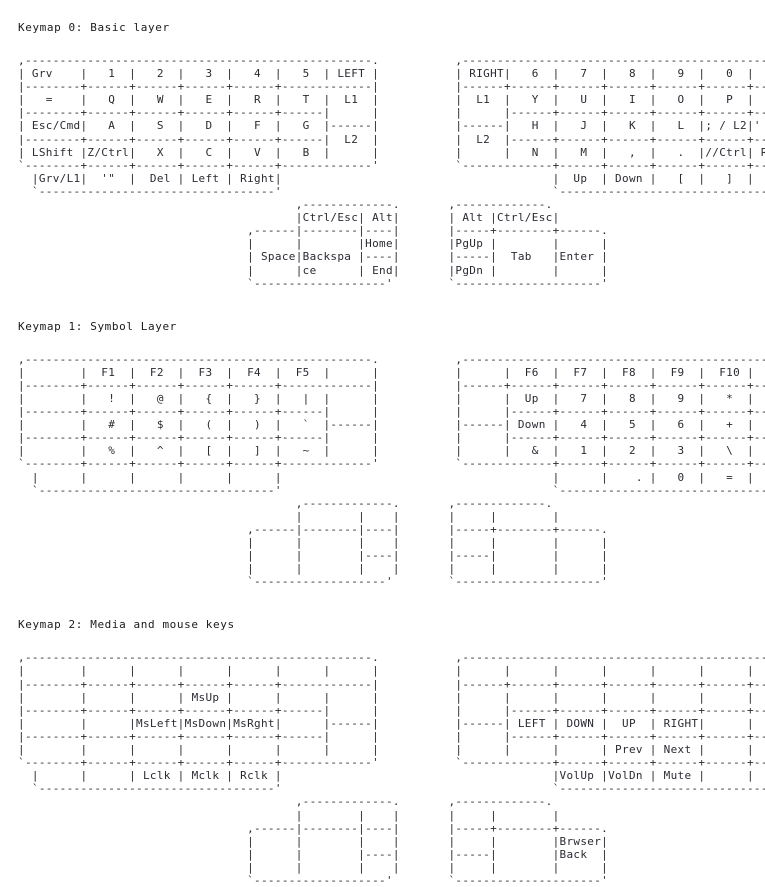  What do you see at coordinates (97, 326) in the screenshot?
I see `keymap-1-title: Keymap 1: Symbol Layer` at bounding box center [97, 326].